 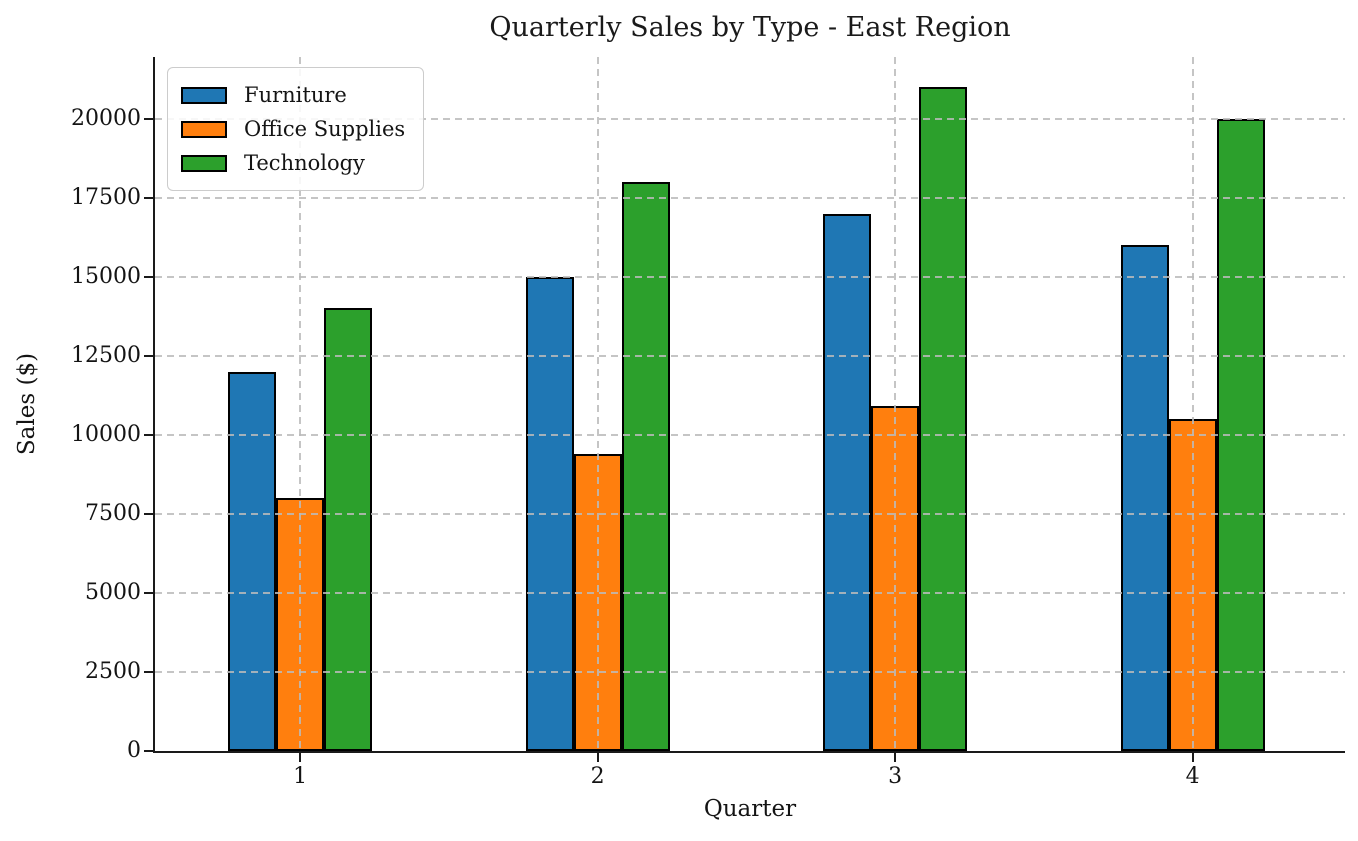 What do you see at coordinates (645, 466) in the screenshot?
I see `bar-technology-q2` at bounding box center [645, 466].